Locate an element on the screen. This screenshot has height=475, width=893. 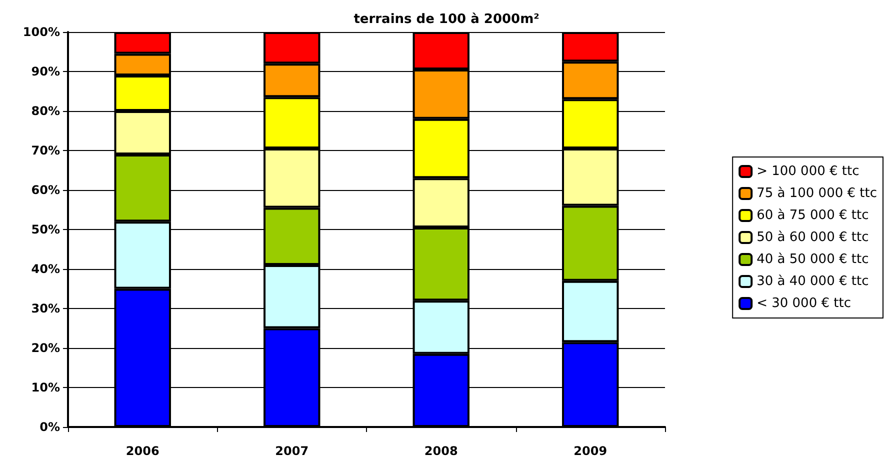
y-tick-label: 30% is located at coordinates (45, 309).